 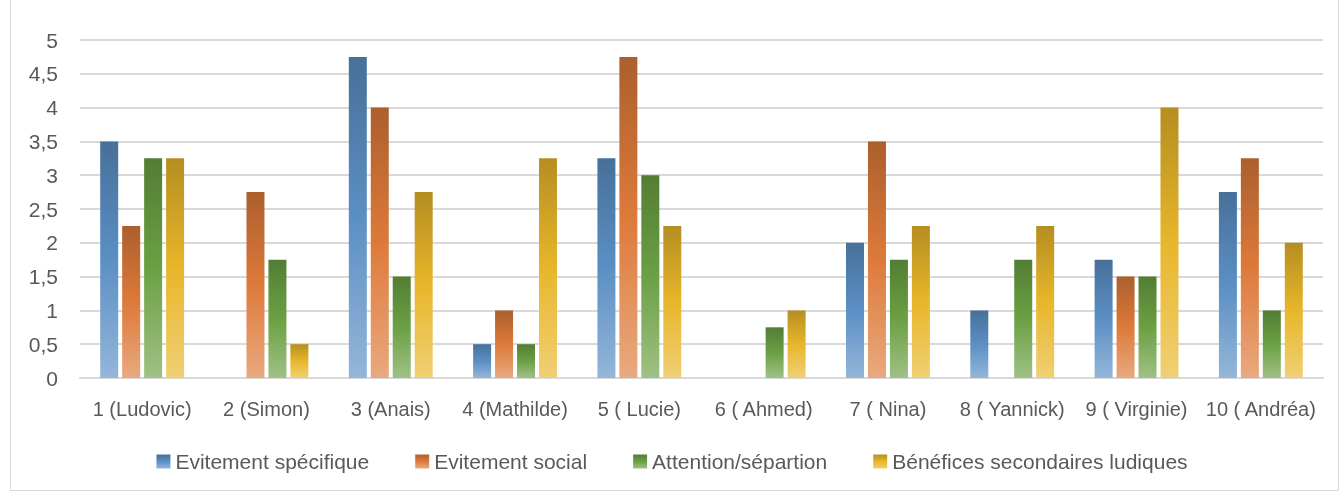 What do you see at coordinates (43, 74) in the screenshot?
I see `y-tick-label: 4,5` at bounding box center [43, 74].